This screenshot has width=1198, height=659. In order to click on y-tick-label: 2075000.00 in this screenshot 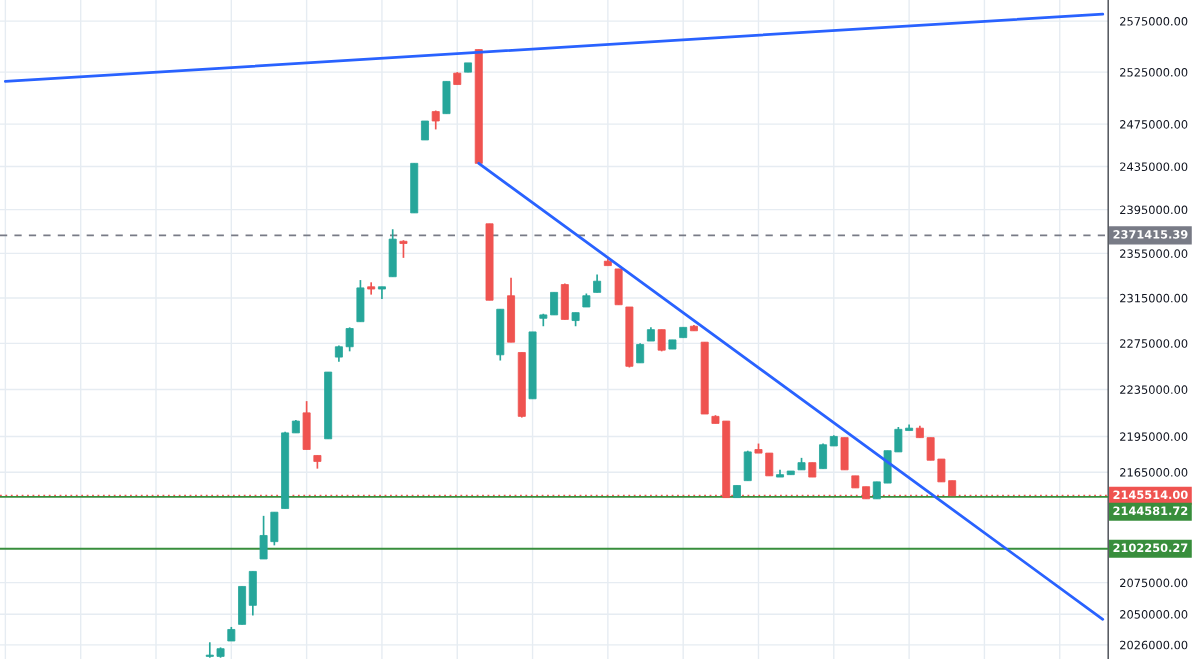, I will do `click(1154, 583)`.